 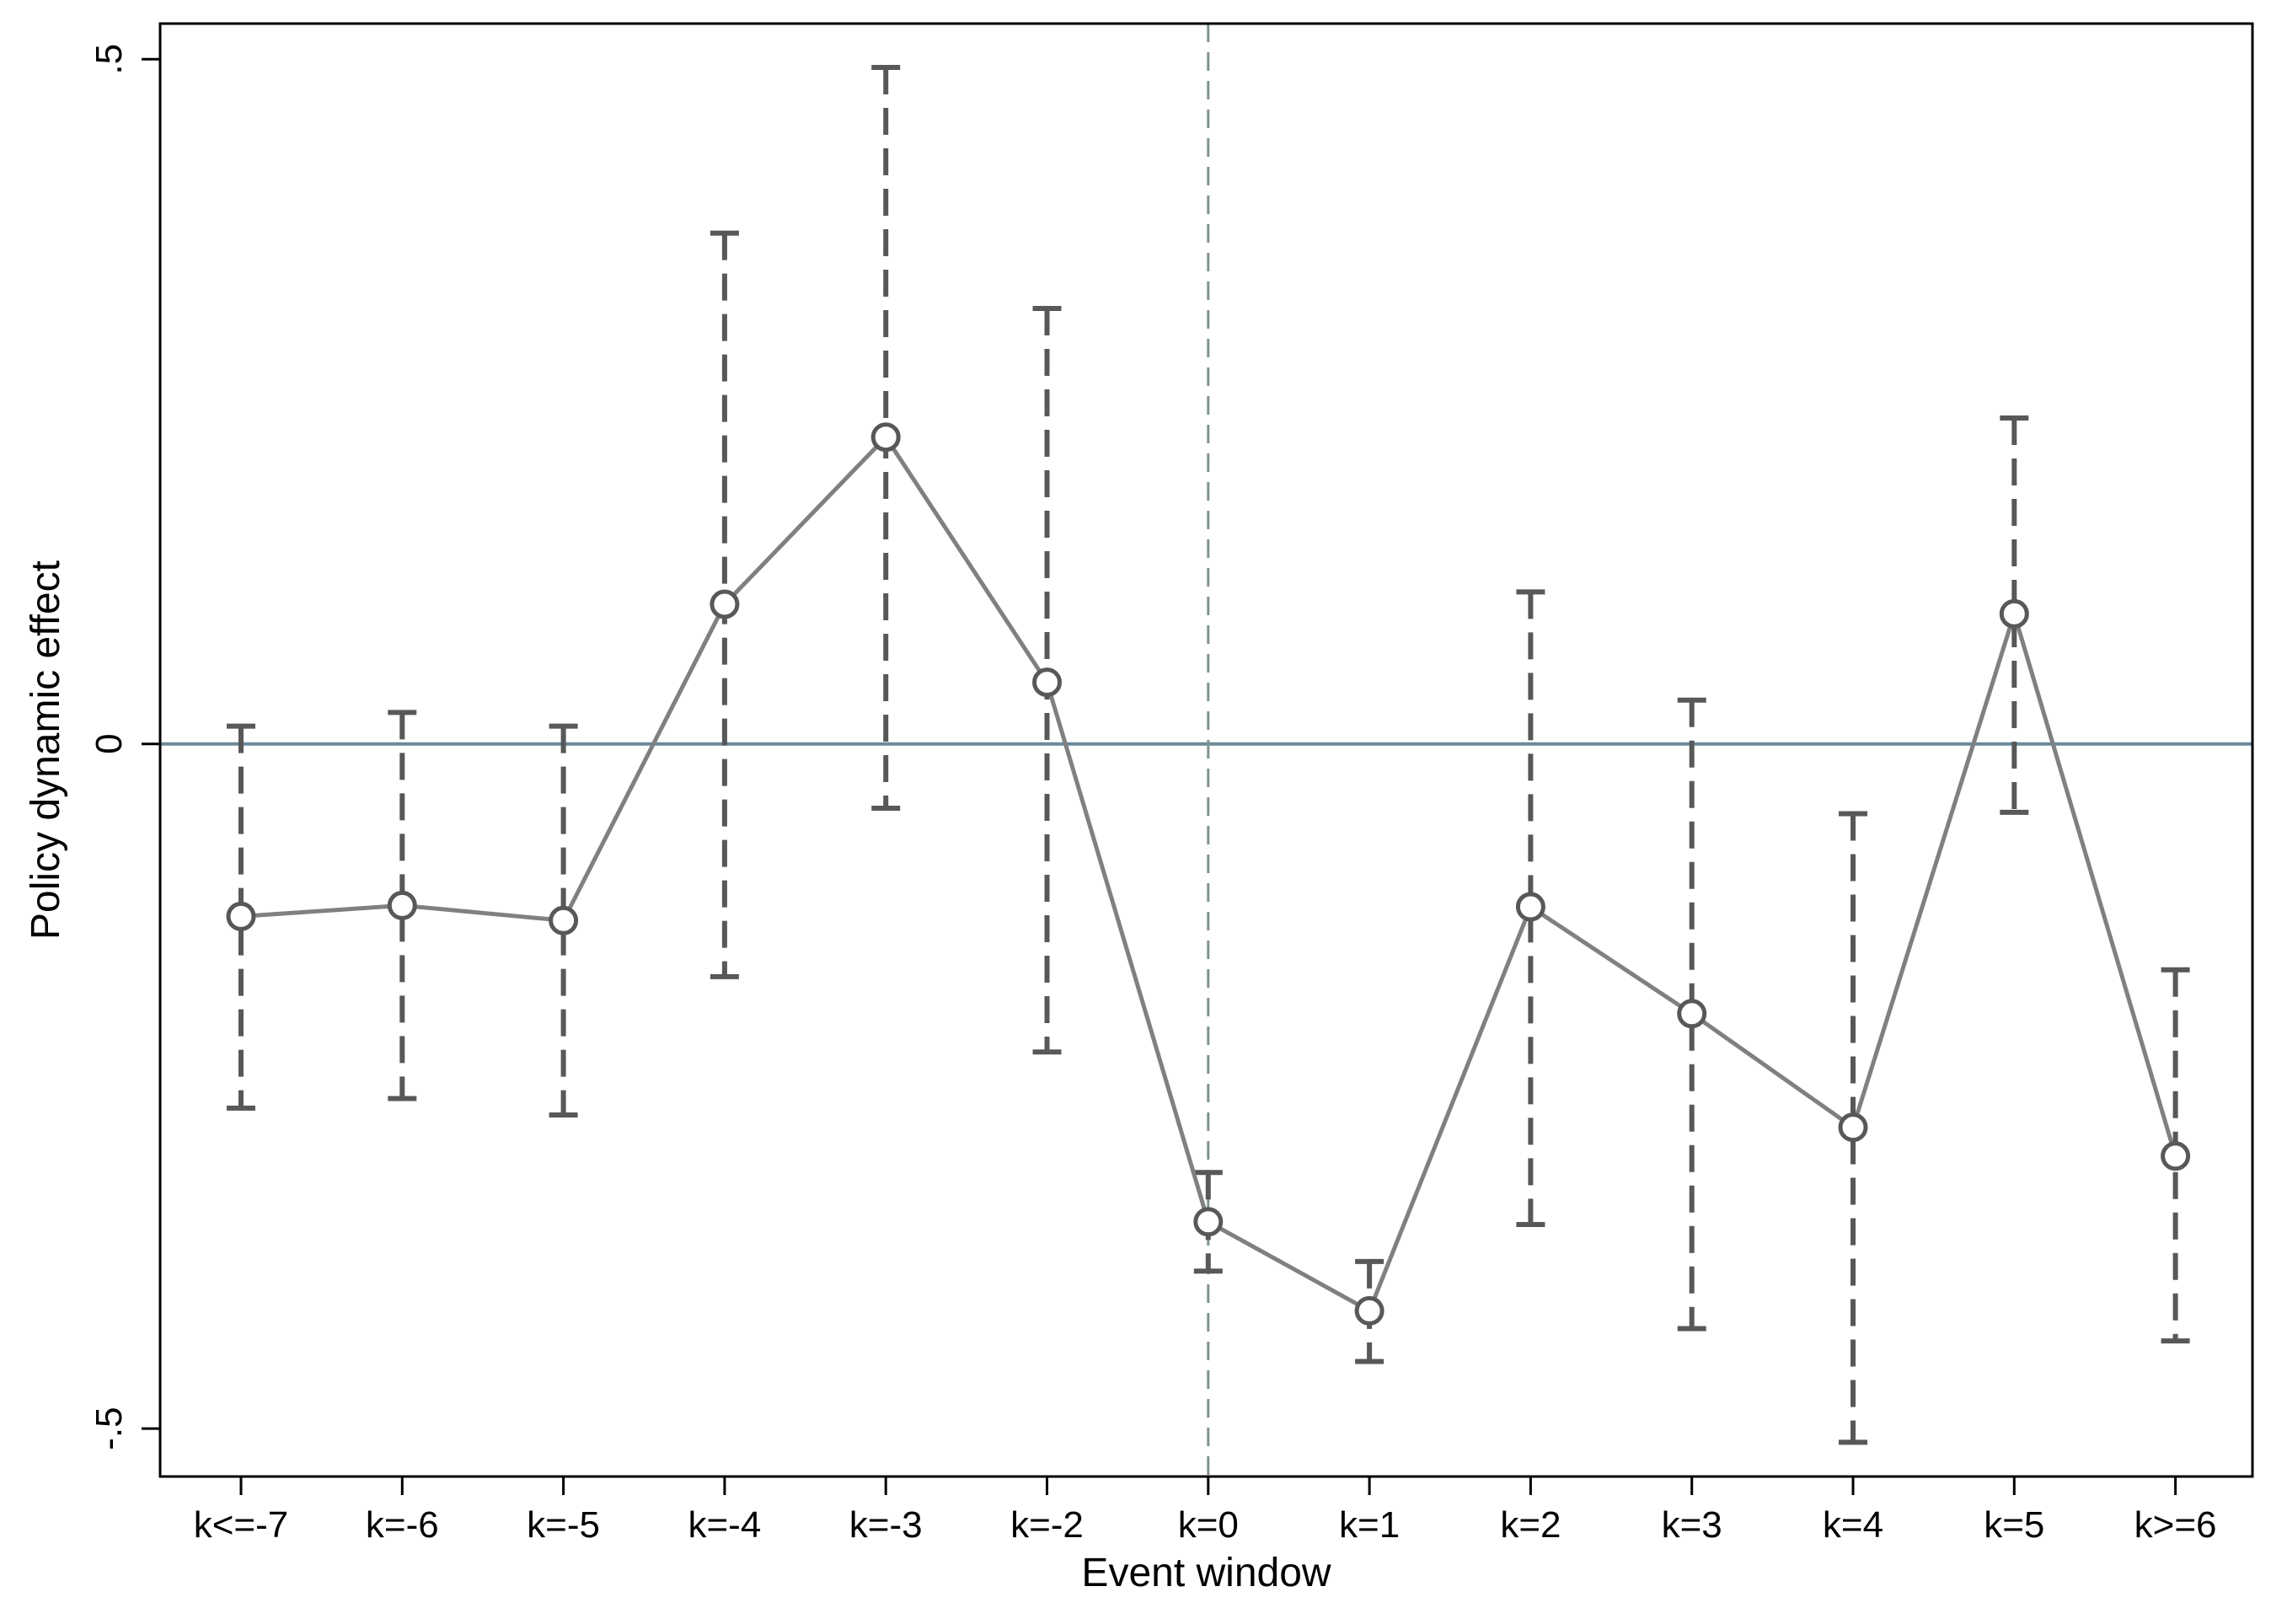 What do you see at coordinates (1209, 1525) in the screenshot?
I see `x-tick-label: k=0` at bounding box center [1209, 1525].